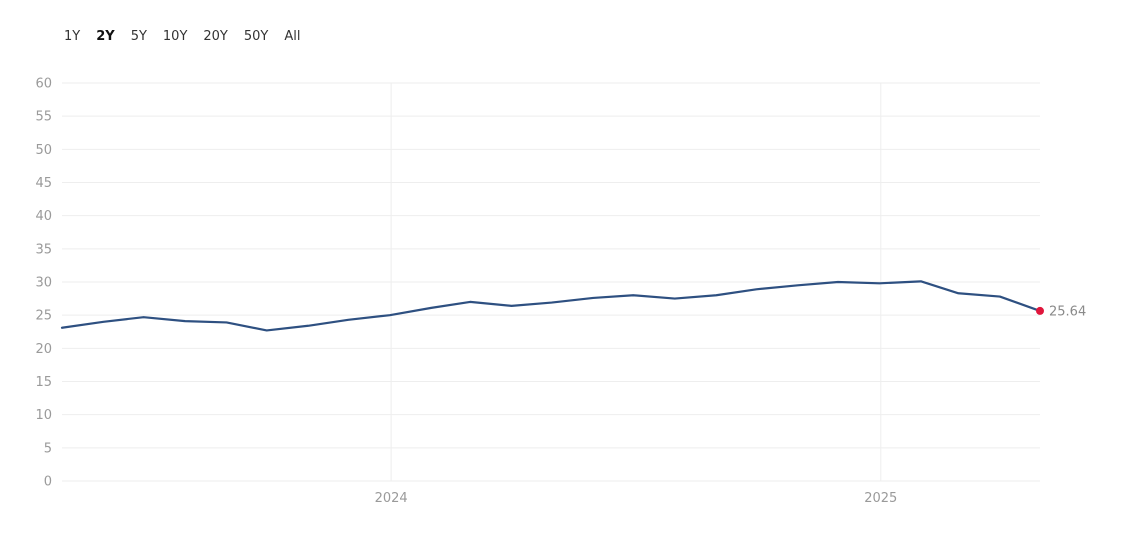 The width and height of the screenshot is (1133, 545). Describe the element at coordinates (391, 498) in the screenshot. I see `x-tick-label: 2024` at that location.